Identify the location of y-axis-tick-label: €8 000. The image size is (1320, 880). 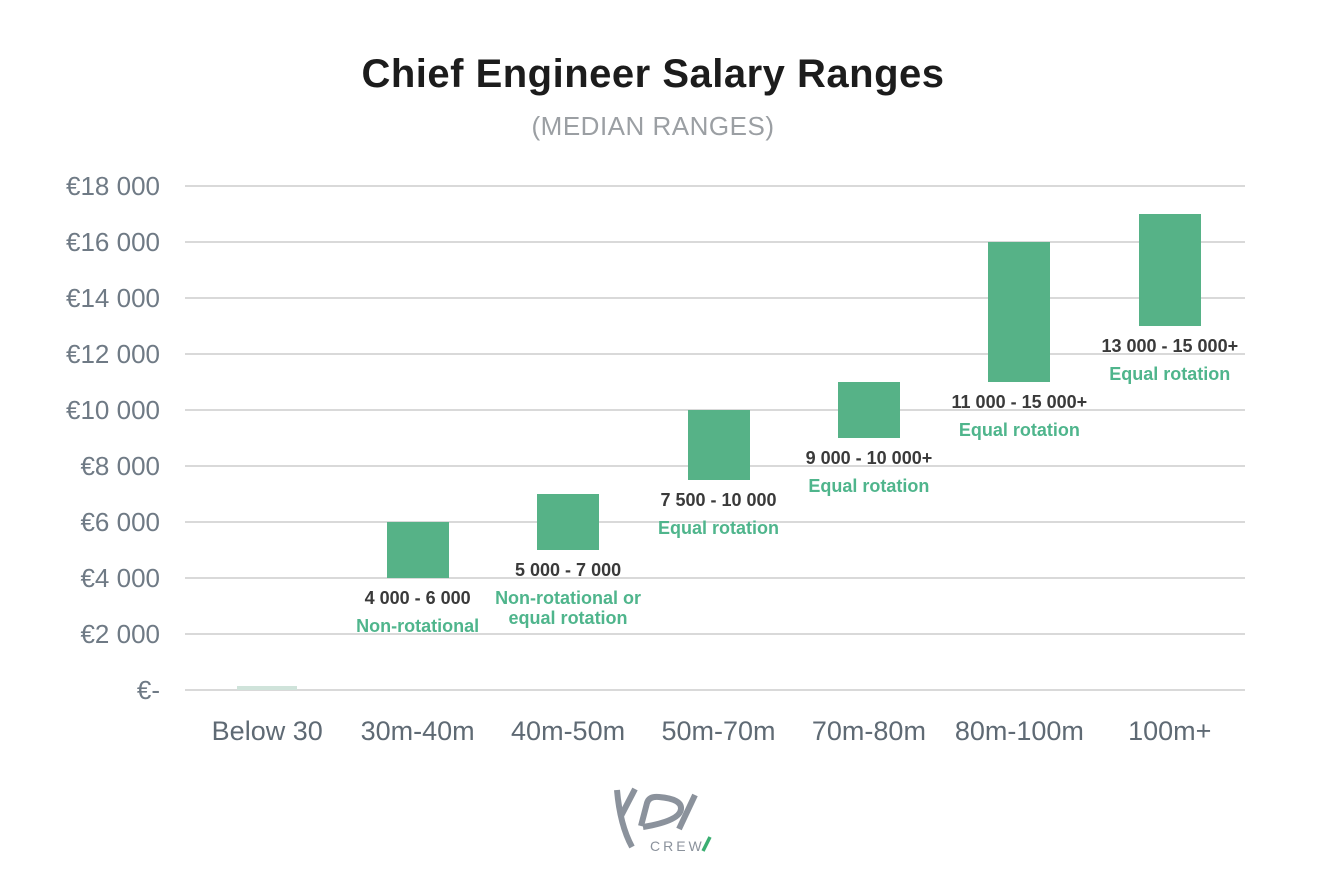
(120, 466).